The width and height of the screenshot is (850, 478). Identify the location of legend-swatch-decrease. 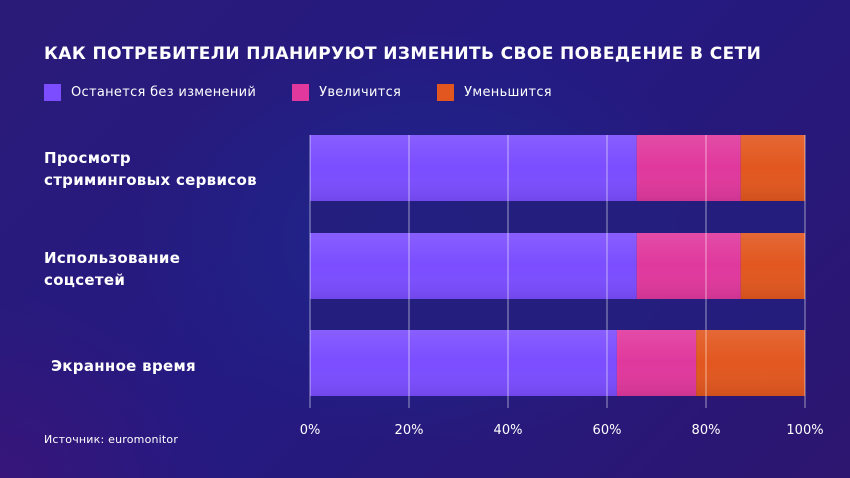
(446, 92).